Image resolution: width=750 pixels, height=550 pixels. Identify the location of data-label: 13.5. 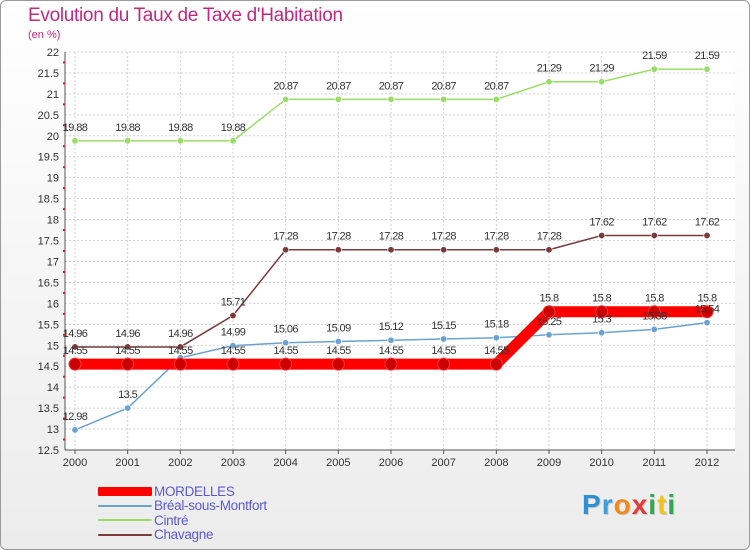
(127, 395).